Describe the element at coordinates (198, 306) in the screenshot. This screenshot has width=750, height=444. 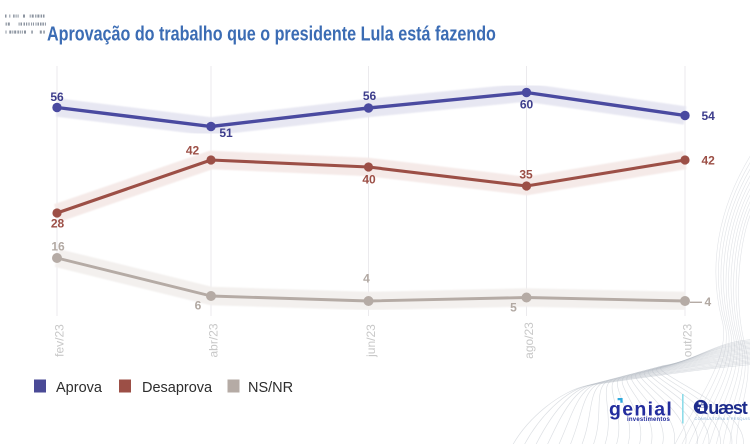
I see `svg-text: 6` at that location.